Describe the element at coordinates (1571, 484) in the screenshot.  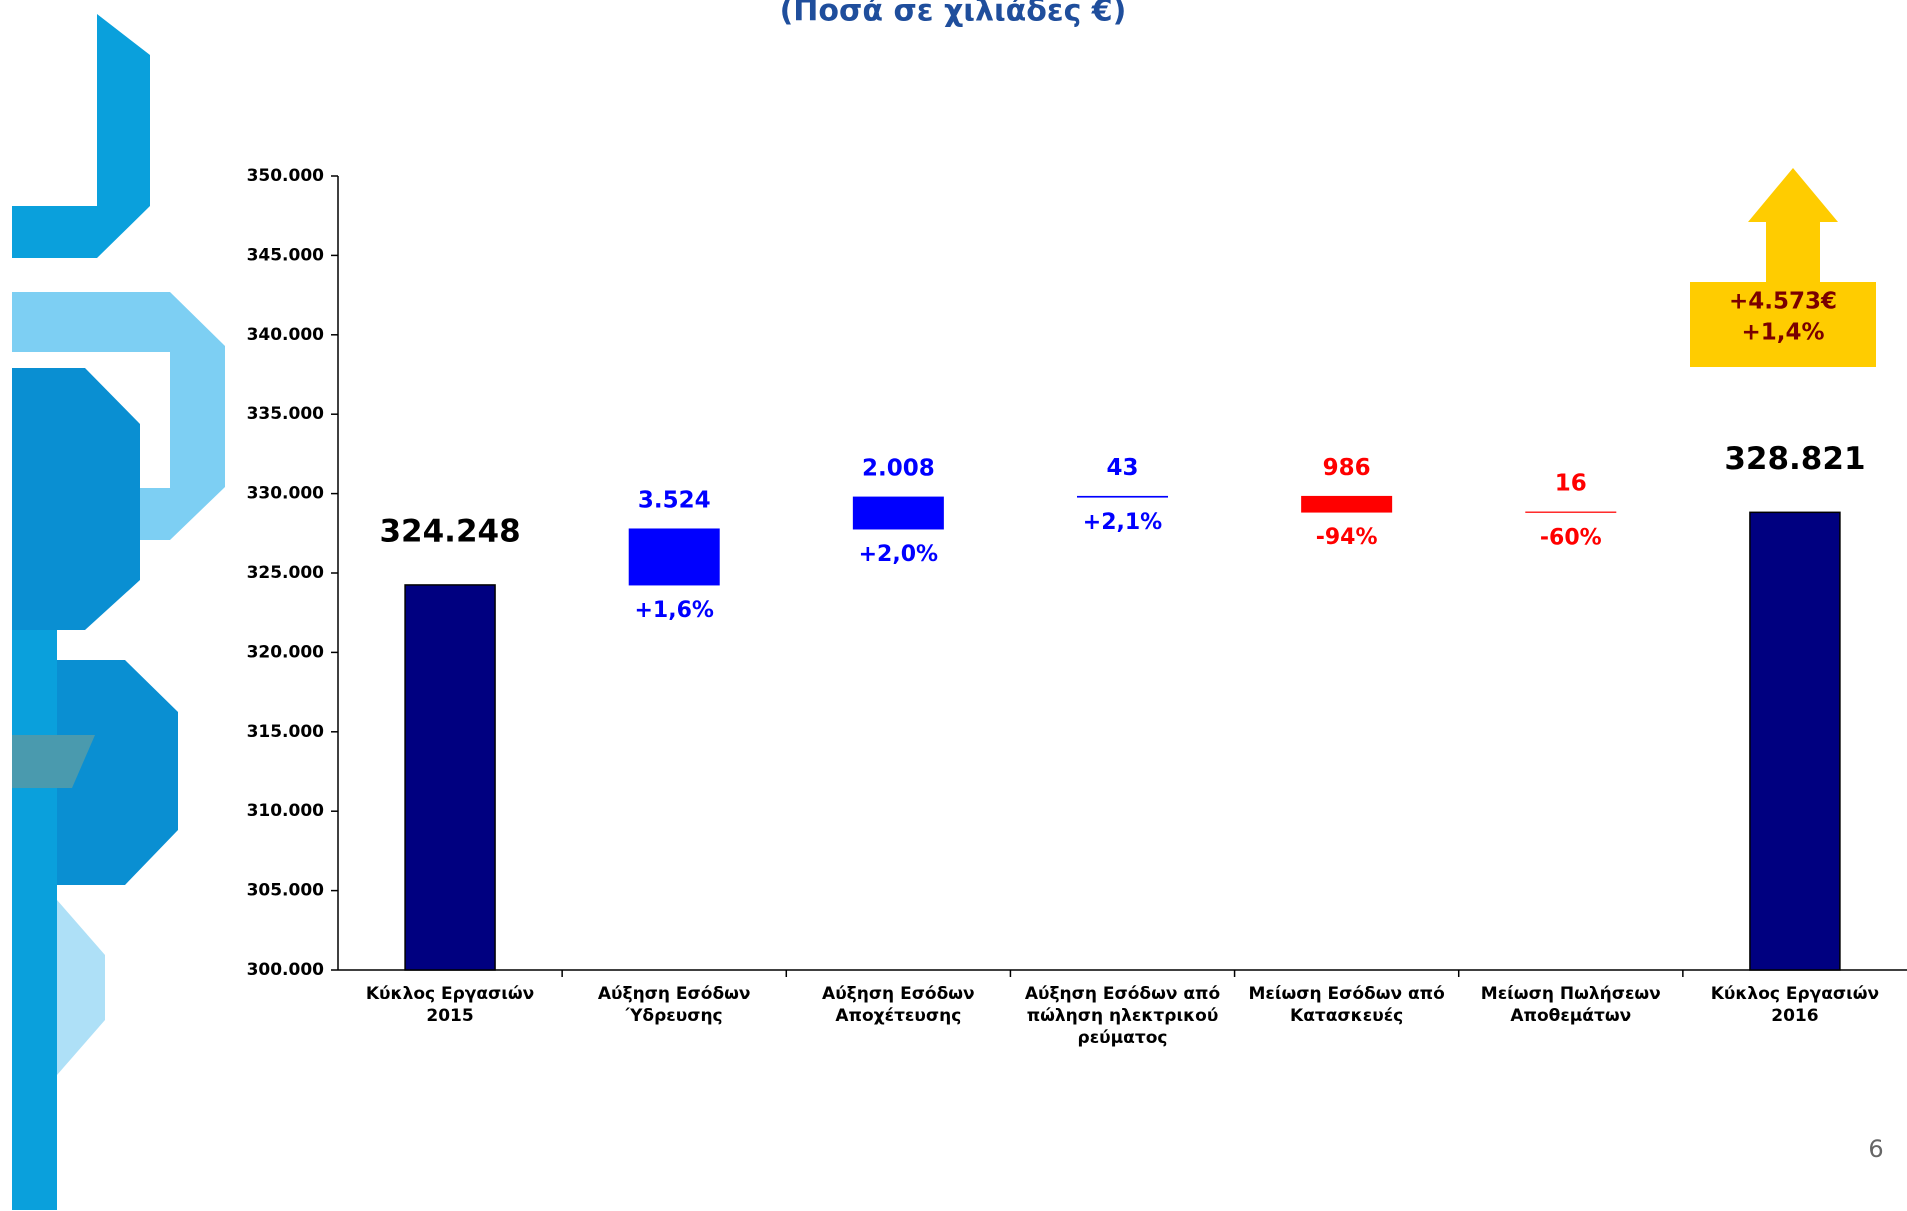
I see `value-label: 16` at that location.